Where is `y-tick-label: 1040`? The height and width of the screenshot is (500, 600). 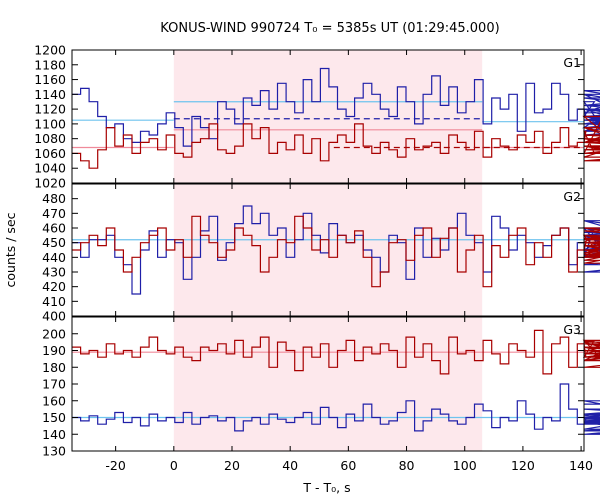
y-tick-label: 1040 is located at coordinates (50, 168).